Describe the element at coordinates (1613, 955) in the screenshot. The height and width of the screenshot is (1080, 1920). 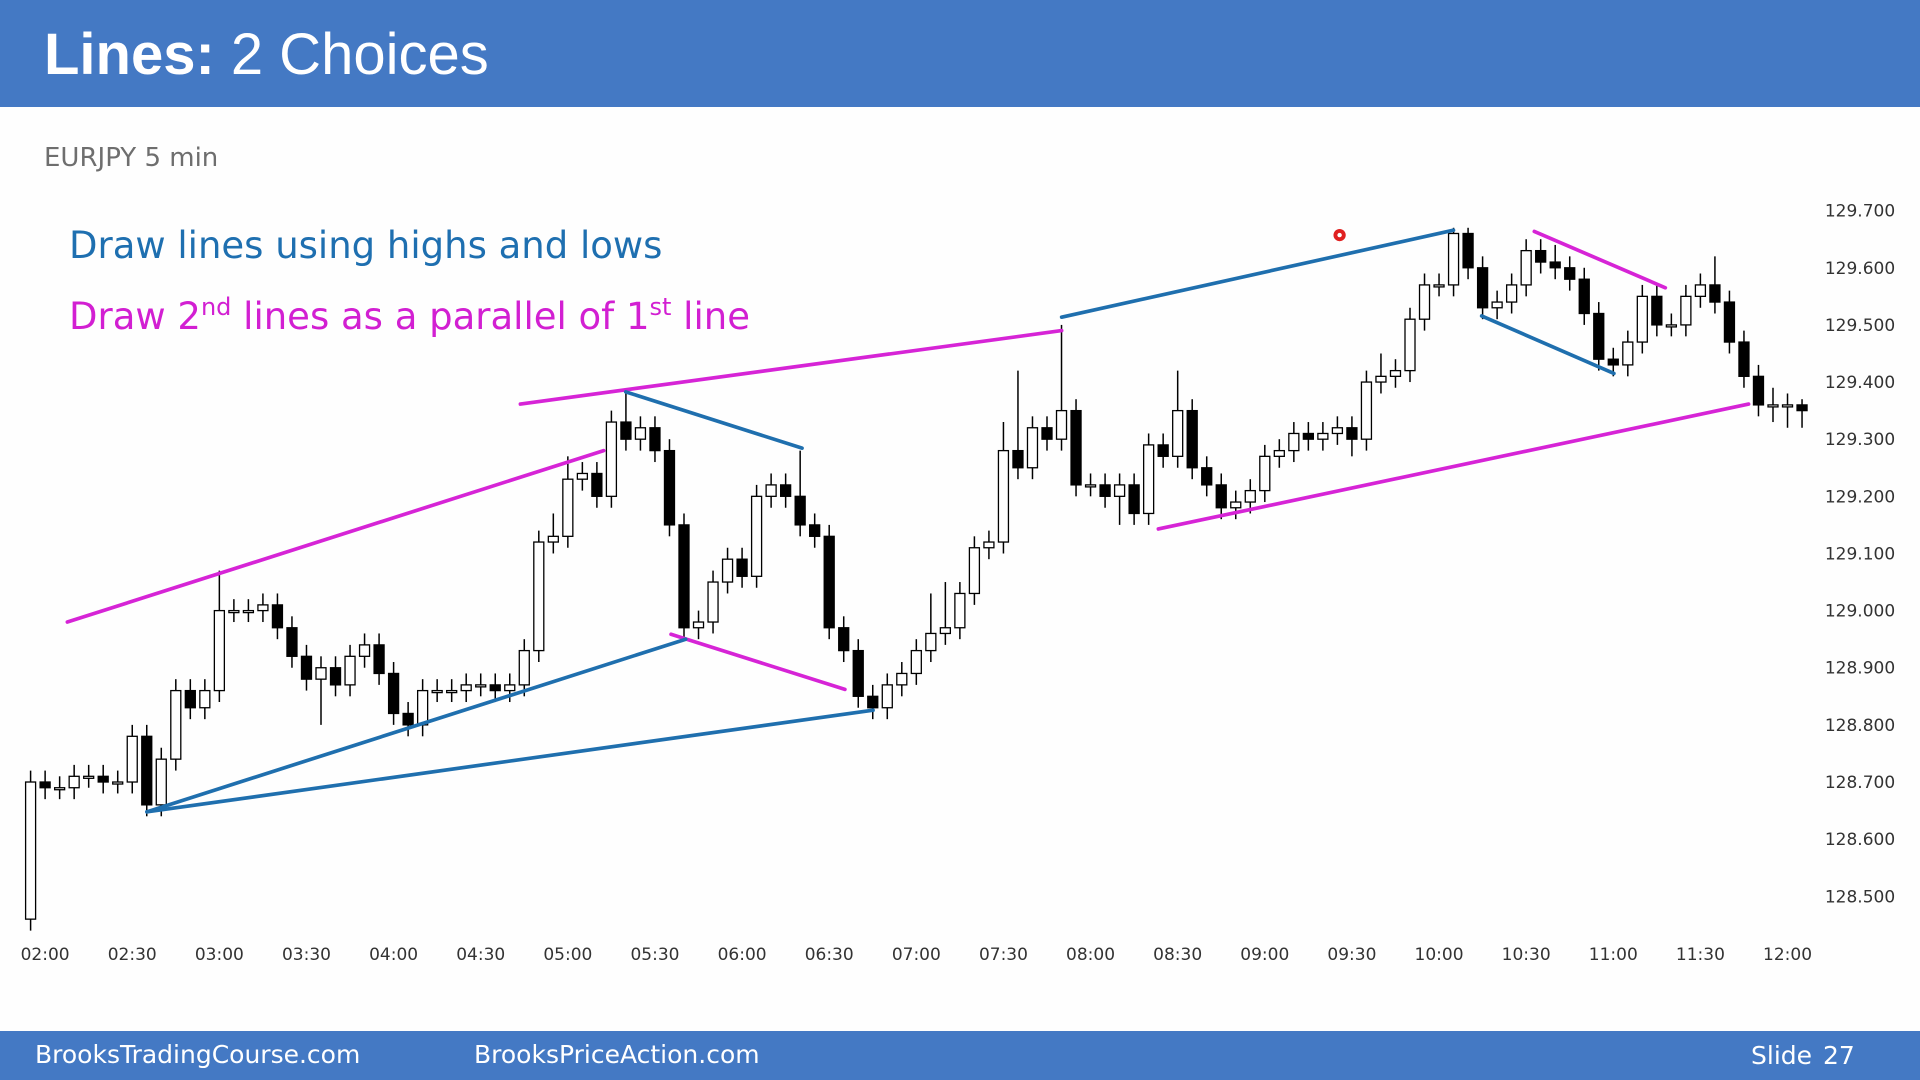
I see `x-tick-label: 11:00` at that location.